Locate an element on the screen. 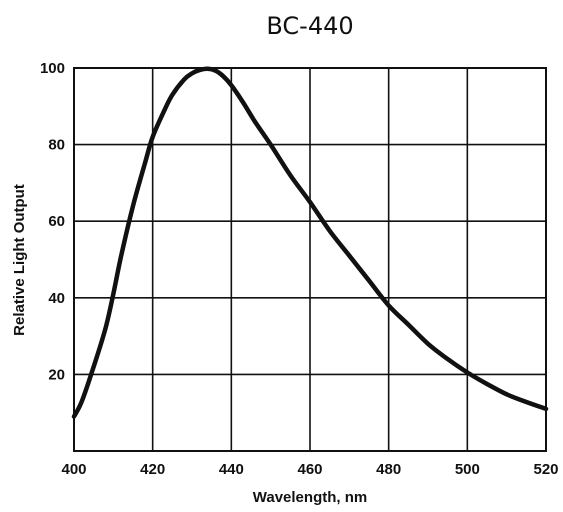  x-tick-label: 420 is located at coordinates (152, 469).